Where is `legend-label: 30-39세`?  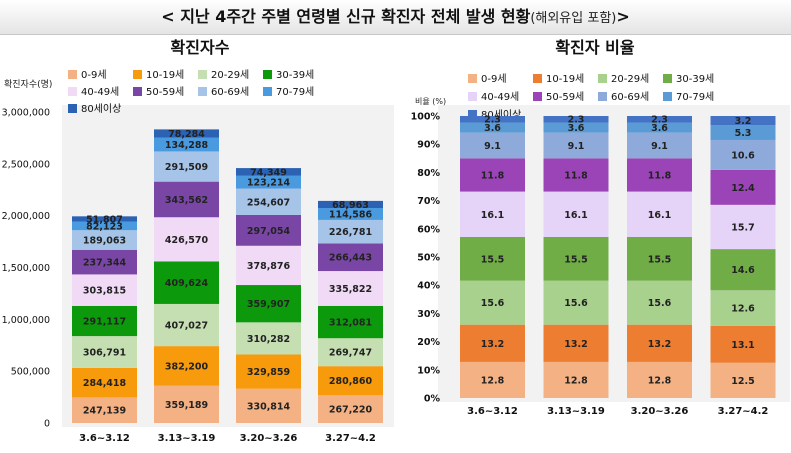
legend-label: 30-39세 is located at coordinates (295, 75).